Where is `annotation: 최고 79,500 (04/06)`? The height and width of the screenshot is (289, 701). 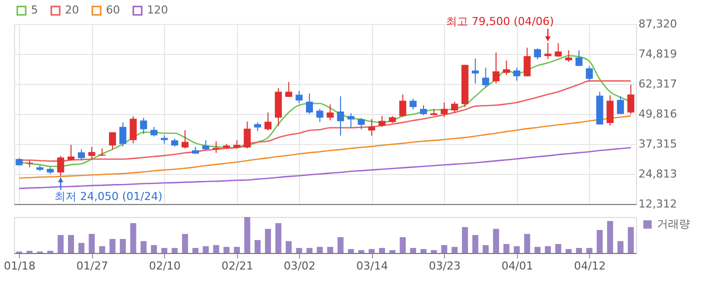 annotation: 최고 79,500 (04/06) is located at coordinates (500, 21).